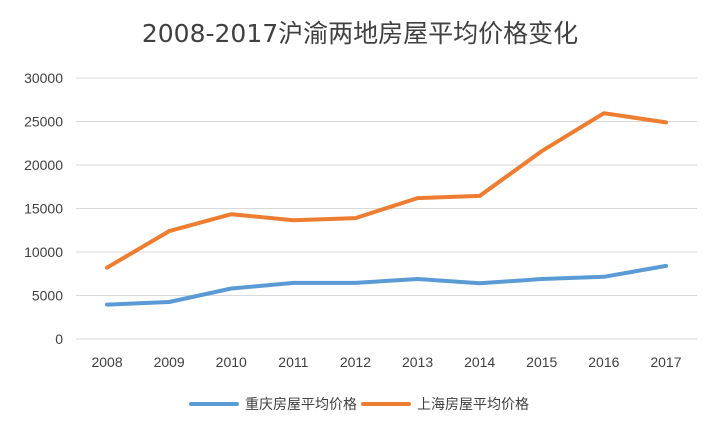  Describe the element at coordinates (473, 405) in the screenshot. I see `legend-label-2: 上海房屋平均价格` at that location.